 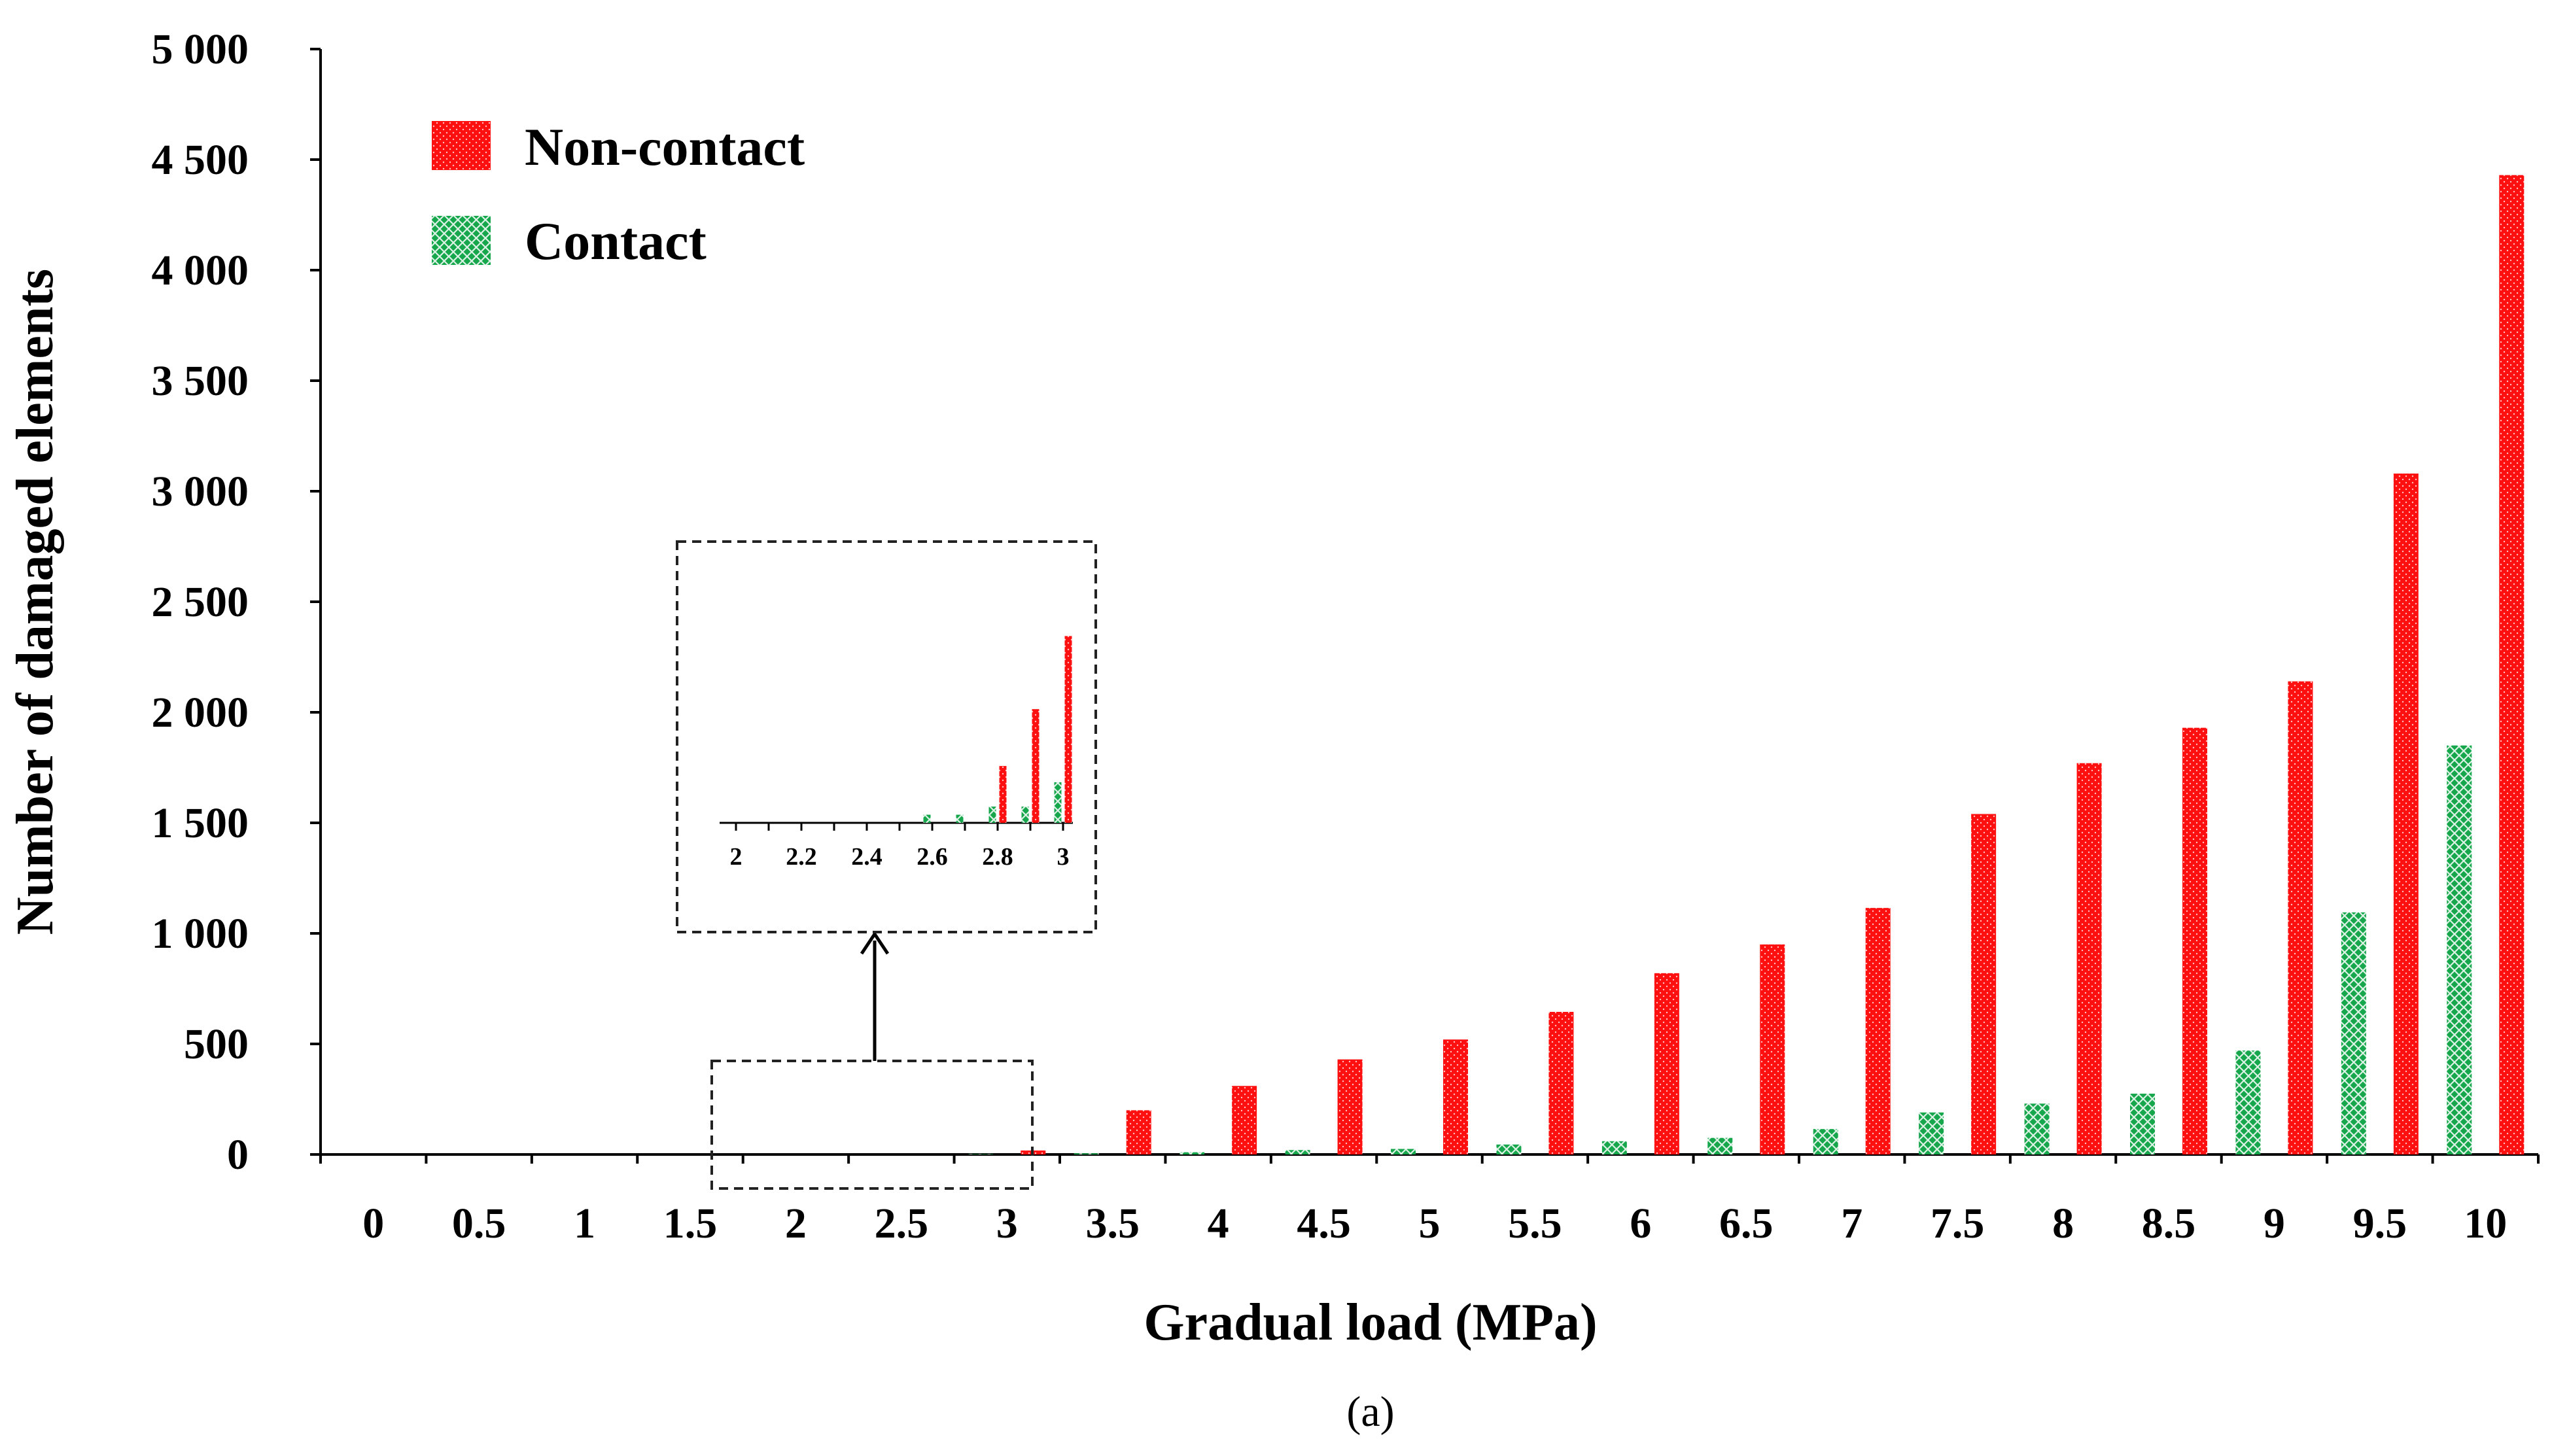 What do you see at coordinates (35, 602) in the screenshot?
I see `y-axis-title: Number of damaged elements` at bounding box center [35, 602].